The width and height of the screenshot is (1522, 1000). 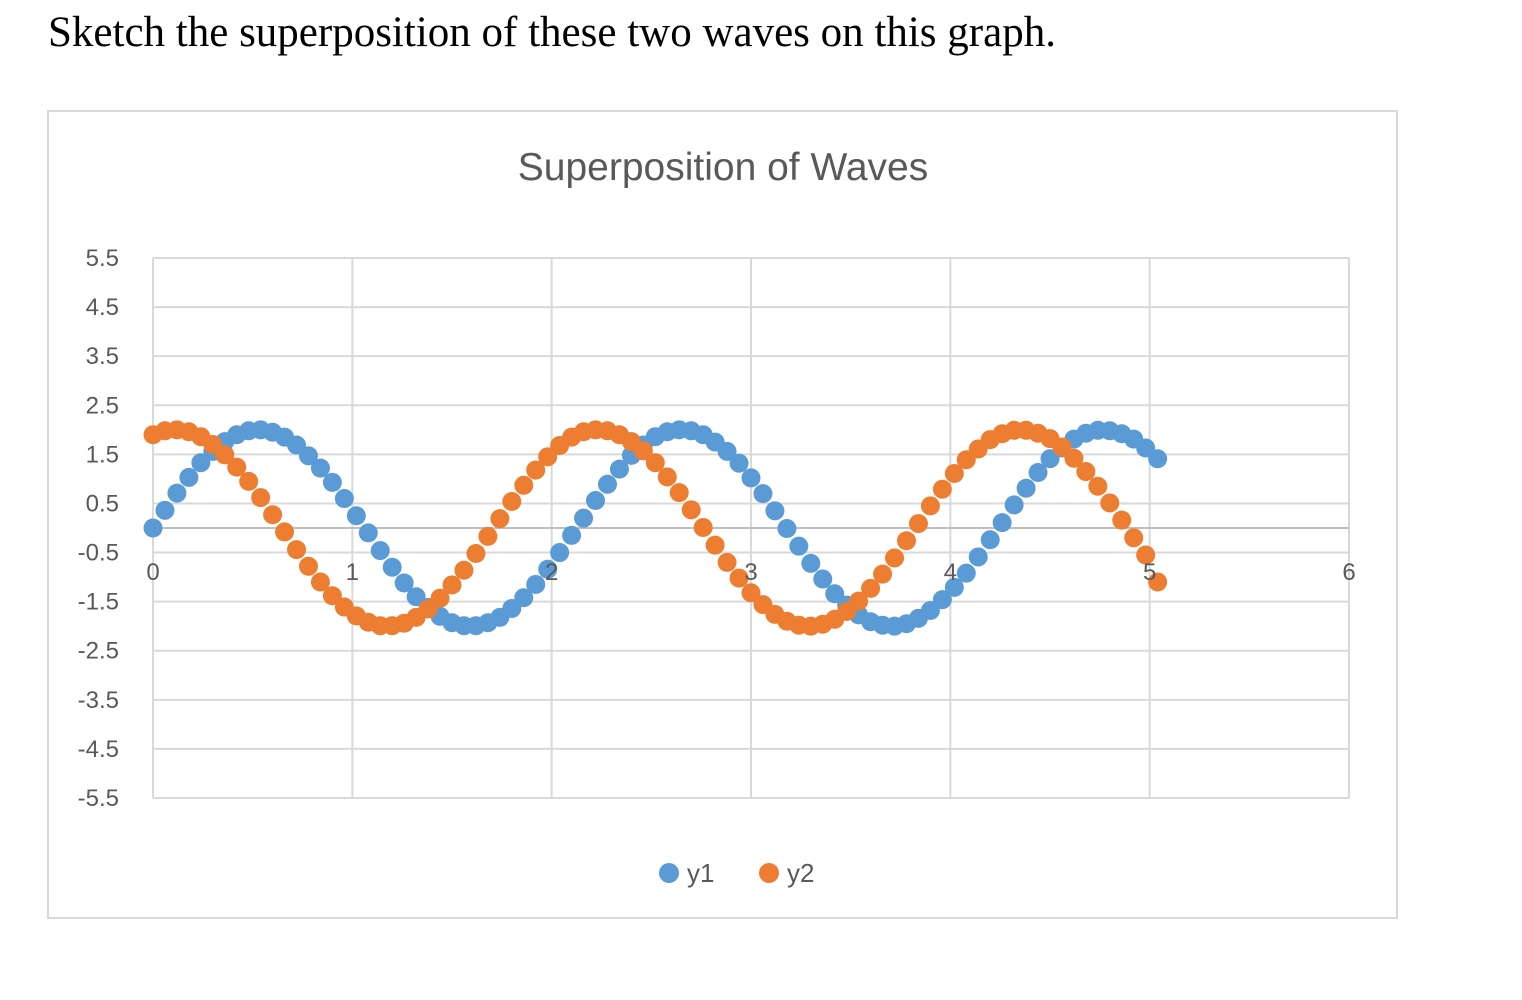 What do you see at coordinates (551, 572) in the screenshot?
I see `x-tick-label: 2` at bounding box center [551, 572].